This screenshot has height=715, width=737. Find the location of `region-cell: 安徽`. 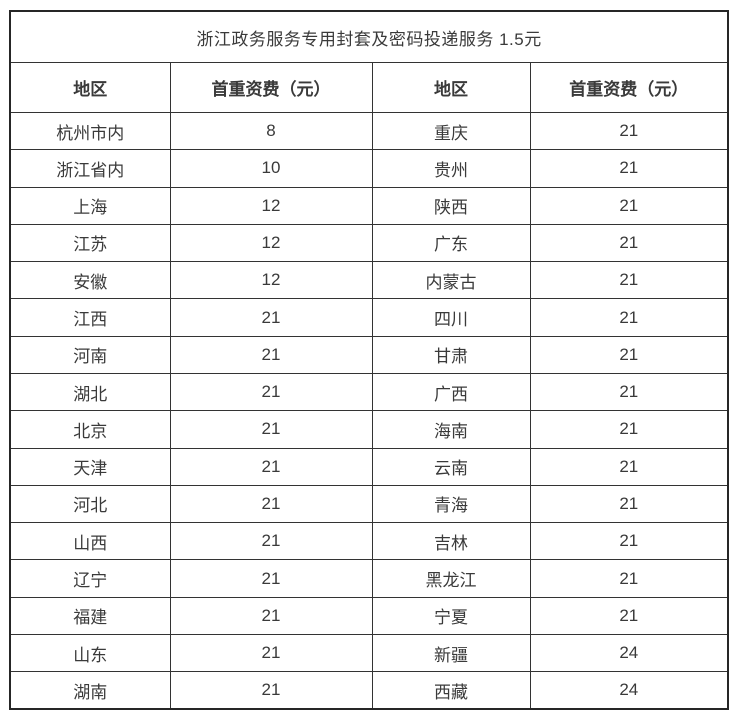

region-cell: 安徽 is located at coordinates (90, 280).